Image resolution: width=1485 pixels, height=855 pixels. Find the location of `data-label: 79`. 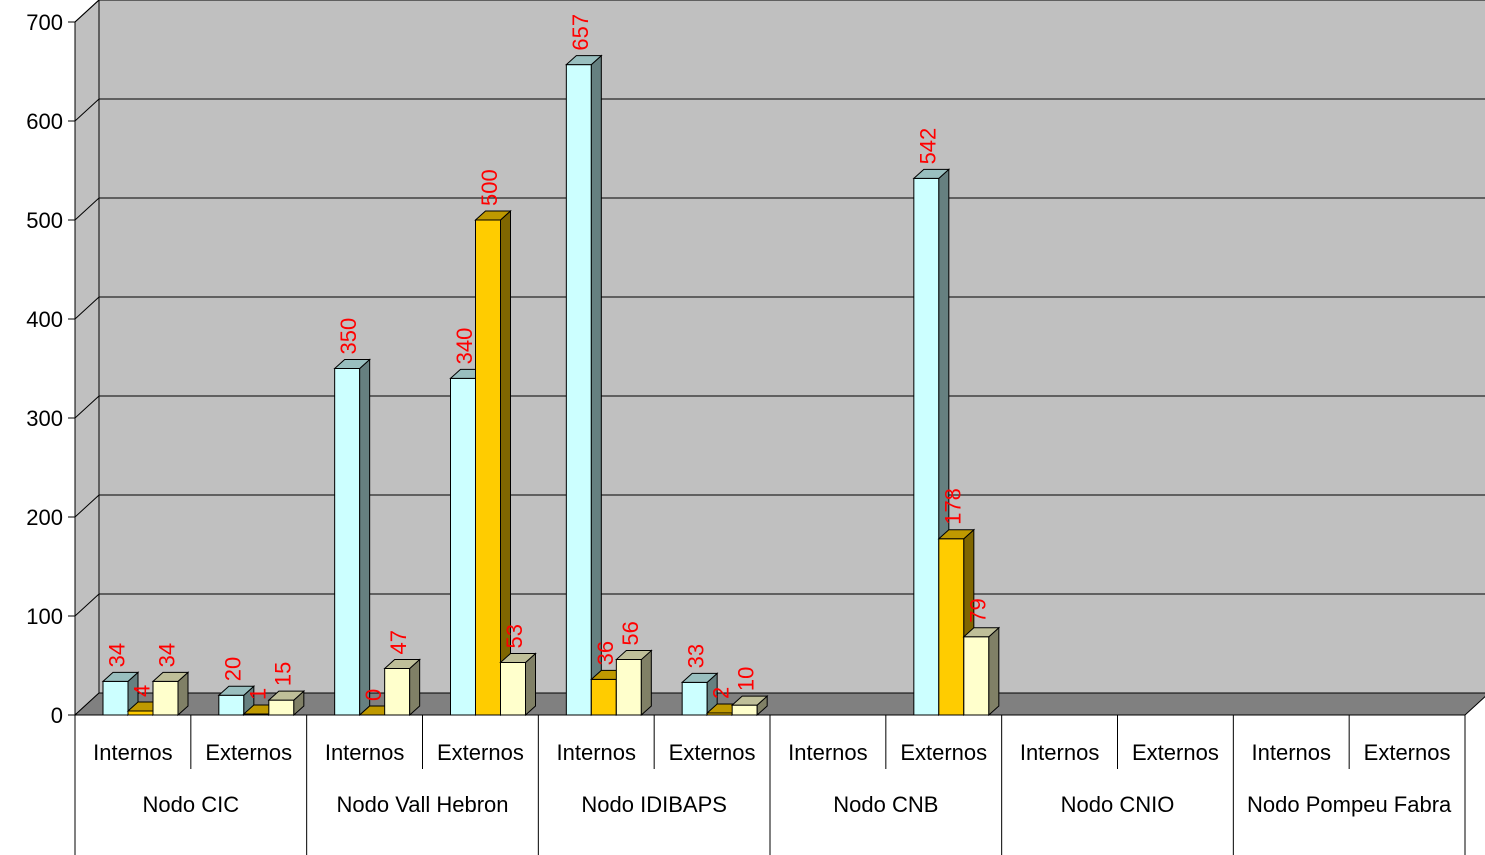

data-label: 79 is located at coordinates (977, 610).